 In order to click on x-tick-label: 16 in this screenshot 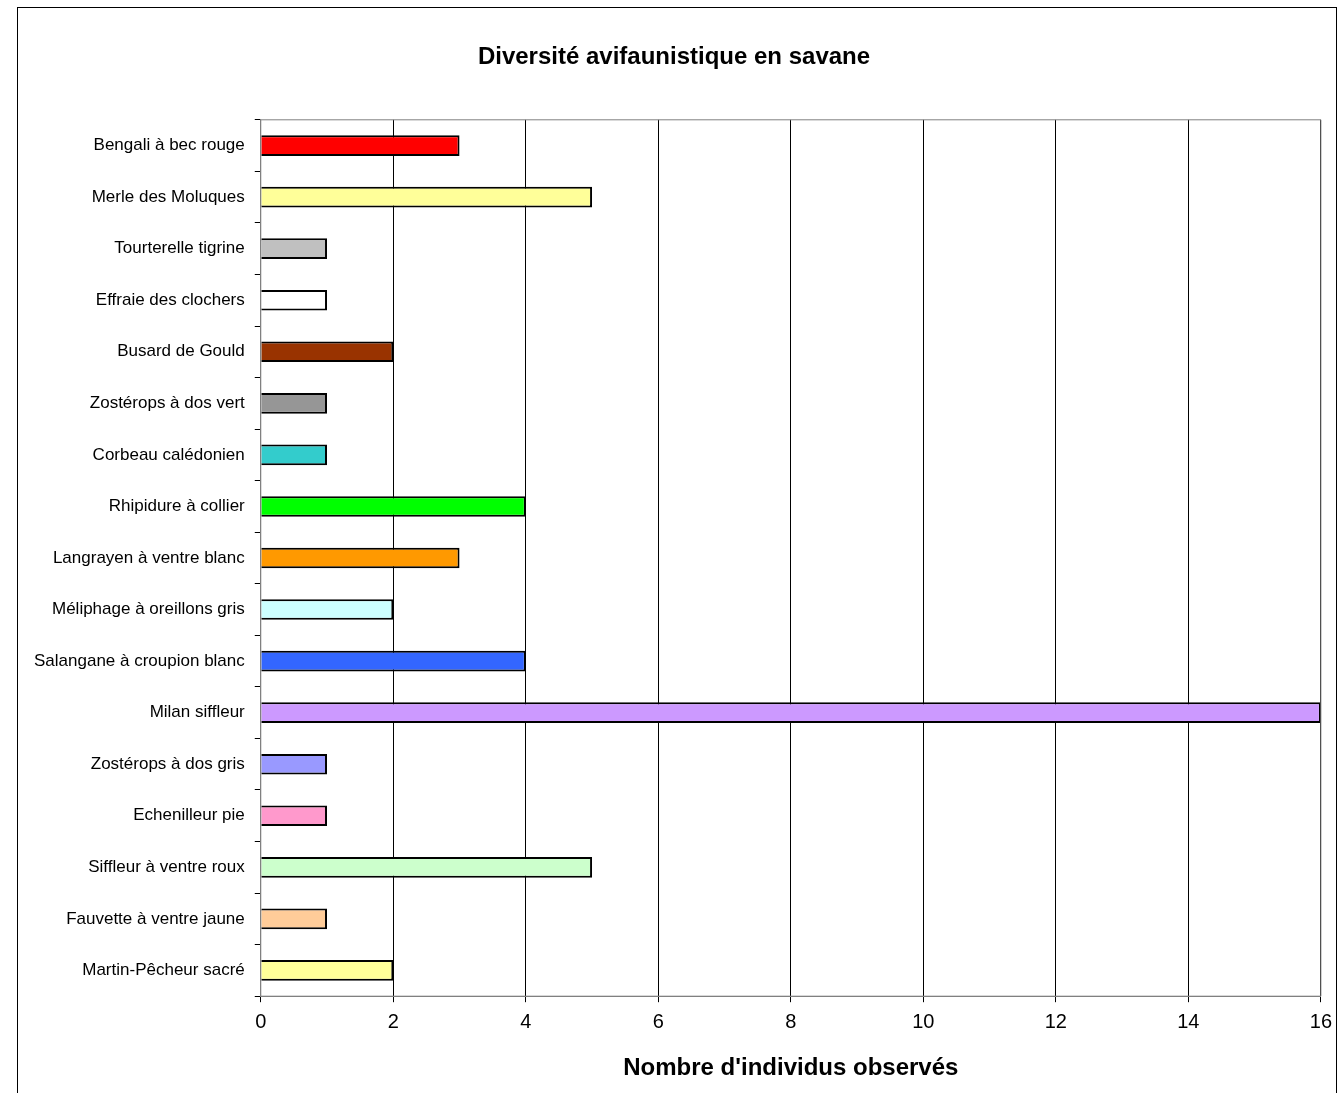, I will do `click(1320, 1020)`.